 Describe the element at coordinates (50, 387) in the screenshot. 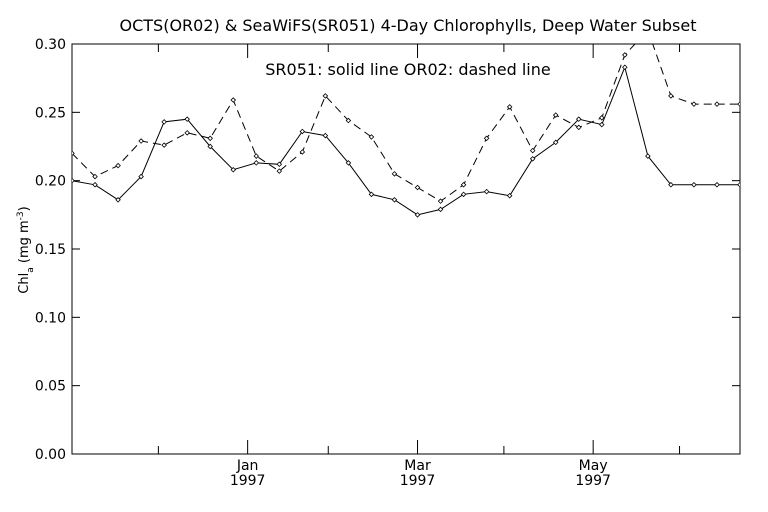

I see `y-tick-label: 0.05` at that location.